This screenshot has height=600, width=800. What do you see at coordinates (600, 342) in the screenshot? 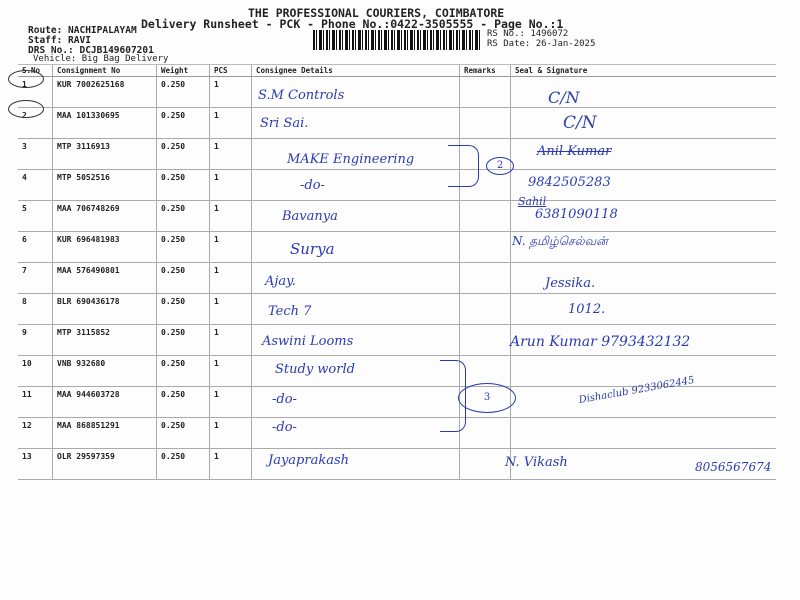
I see `hw-signature: Arun Kumar 9793432132` at bounding box center [600, 342].